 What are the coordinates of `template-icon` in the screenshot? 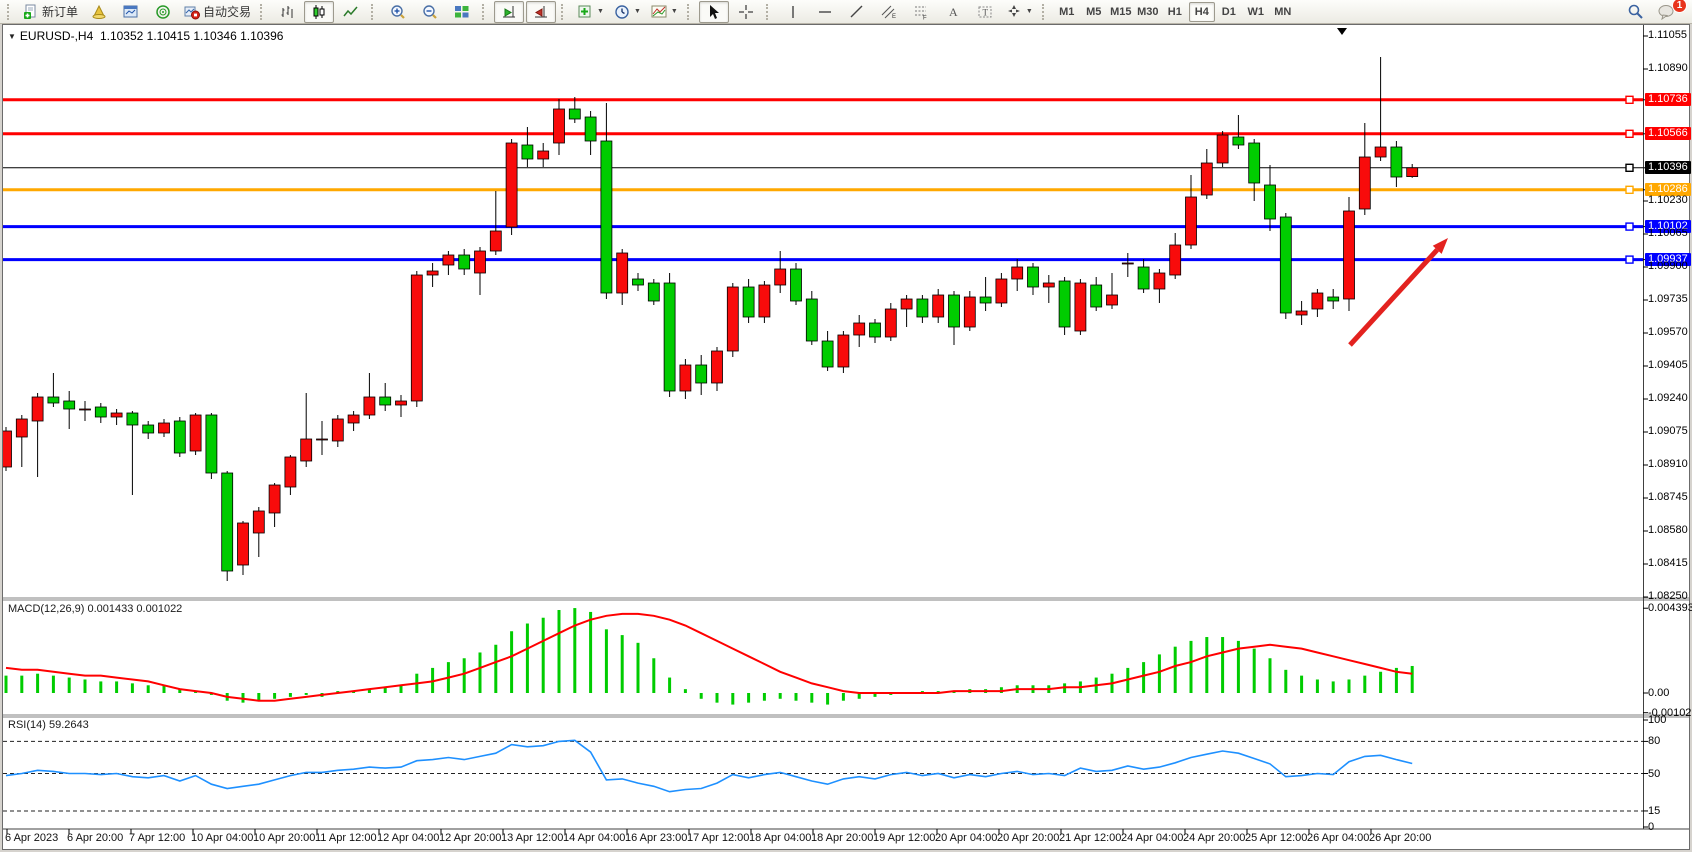 It's located at (659, 11).